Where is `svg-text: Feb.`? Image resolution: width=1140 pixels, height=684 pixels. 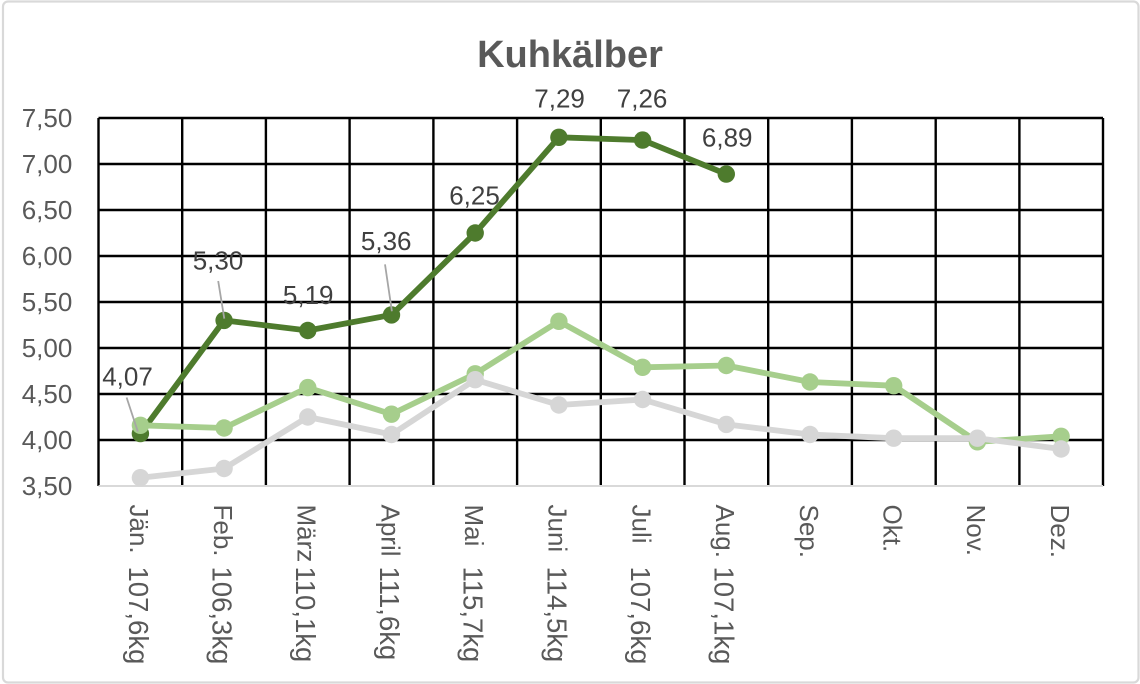
svg-text: Feb. is located at coordinates (223, 531).